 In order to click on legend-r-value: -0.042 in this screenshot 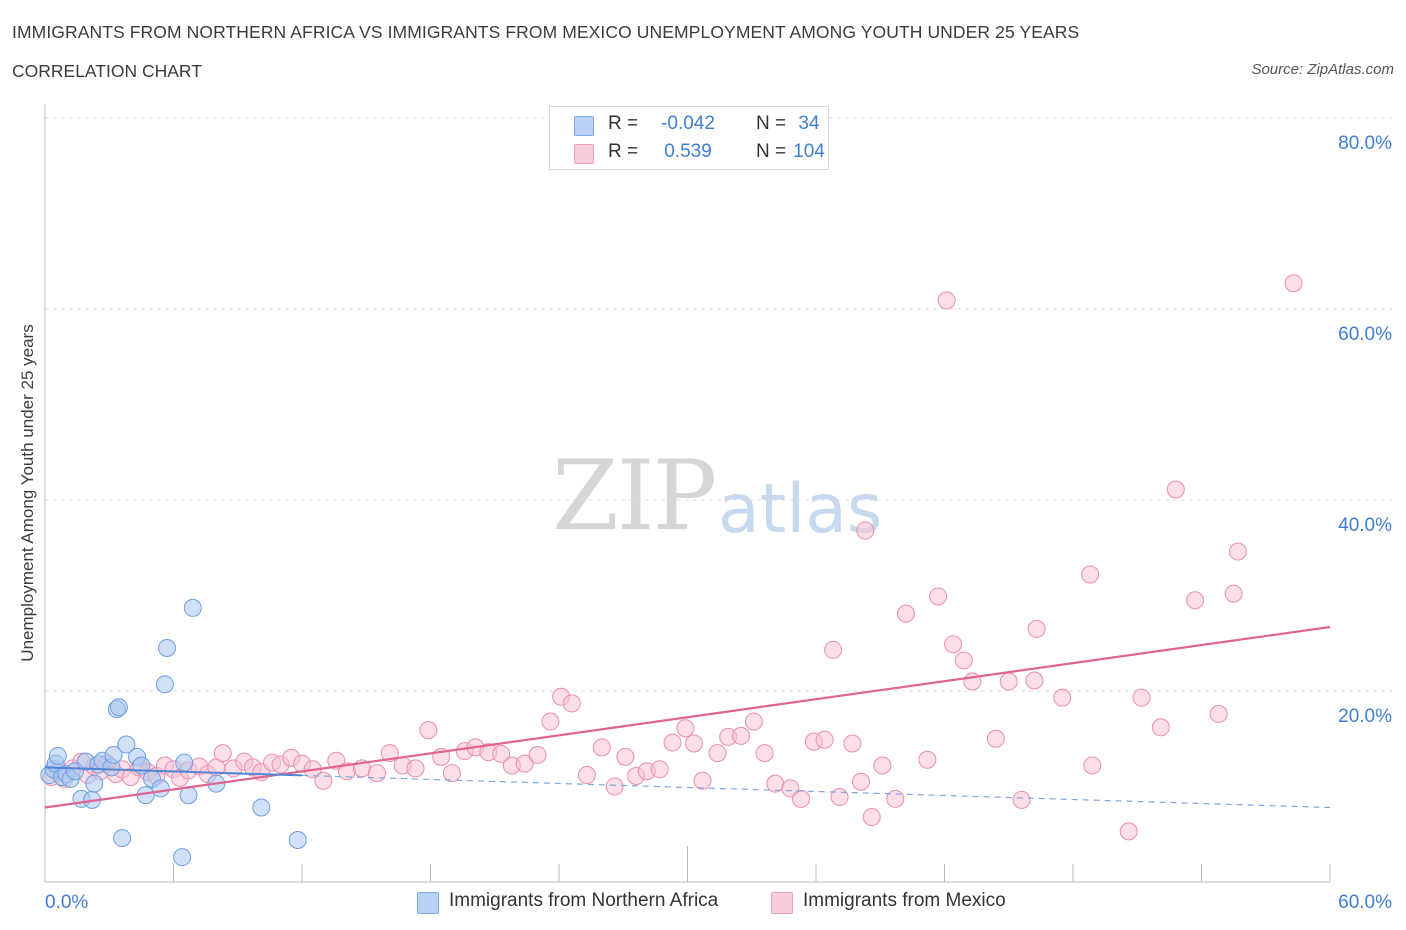, I will do `click(688, 123)`.